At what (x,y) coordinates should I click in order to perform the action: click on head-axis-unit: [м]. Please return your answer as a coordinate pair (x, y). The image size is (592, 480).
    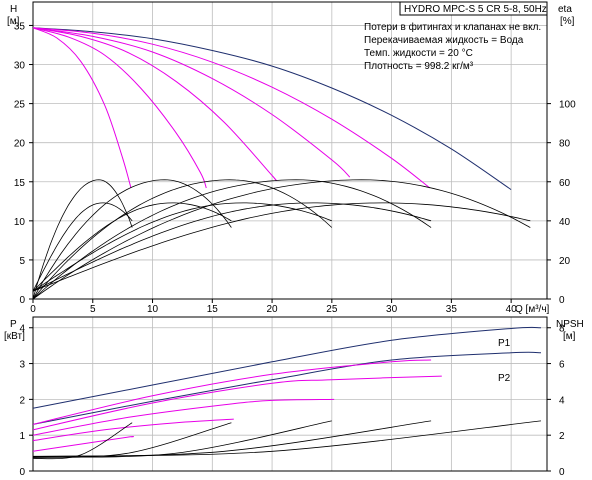
    Looking at the image, I should click on (13, 21).